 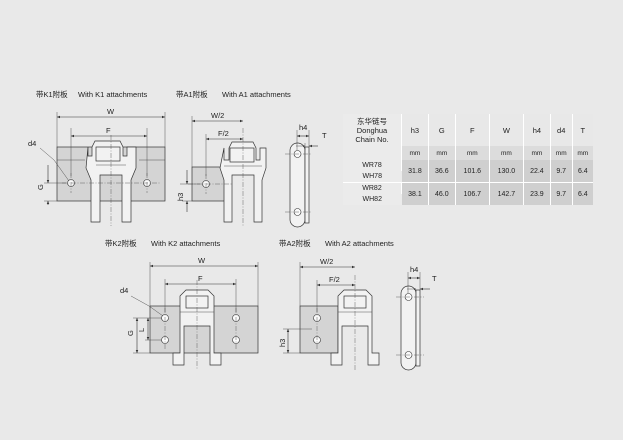 What do you see at coordinates (256, 94) in the screenshot?
I see `caption-a1-en: With A1 attachments` at bounding box center [256, 94].